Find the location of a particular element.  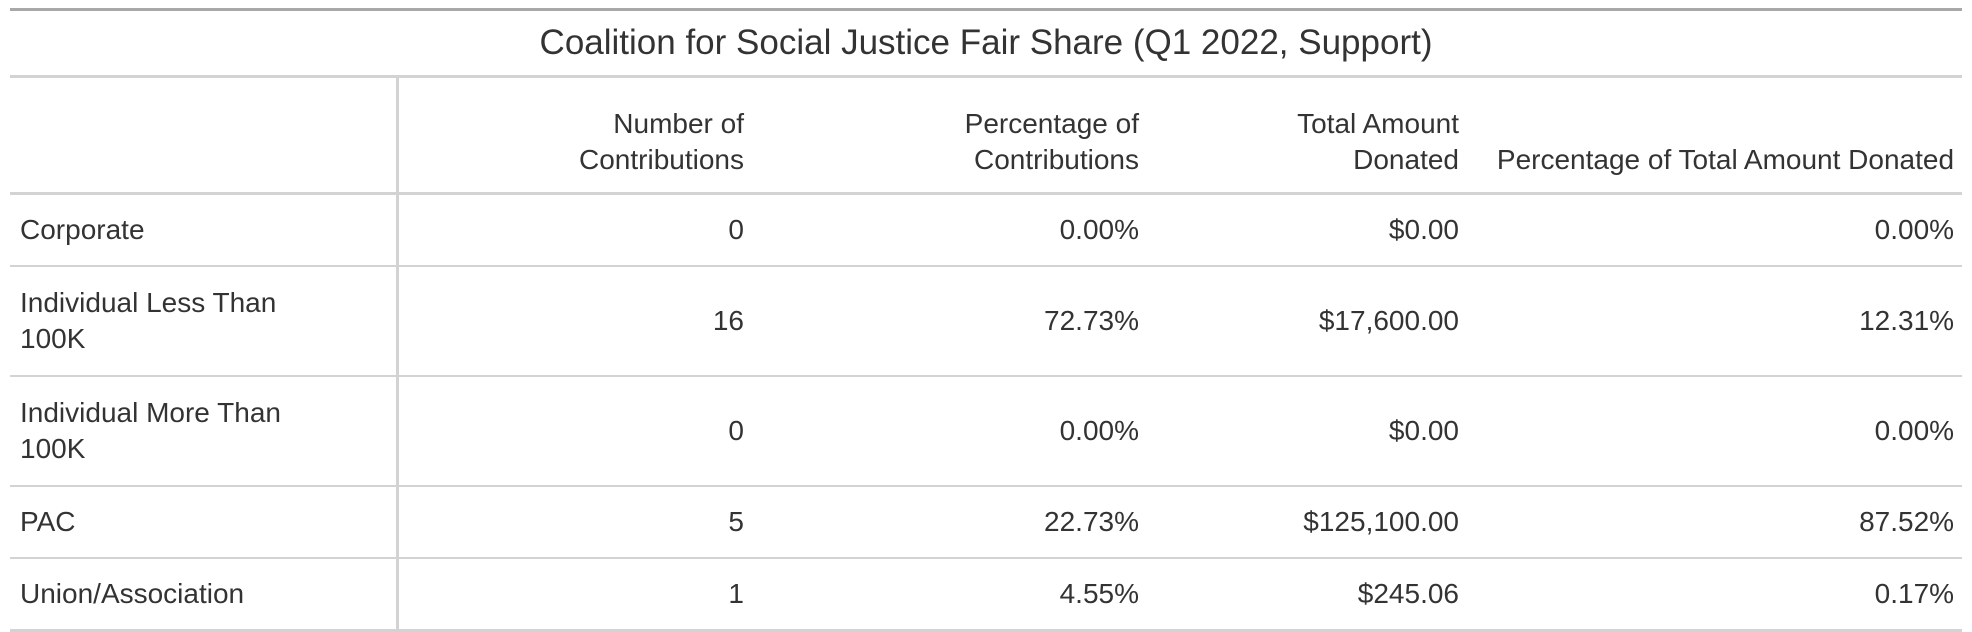

table-row: PAC 5 22.73% $125,100.00 87.52% is located at coordinates (986, 522).